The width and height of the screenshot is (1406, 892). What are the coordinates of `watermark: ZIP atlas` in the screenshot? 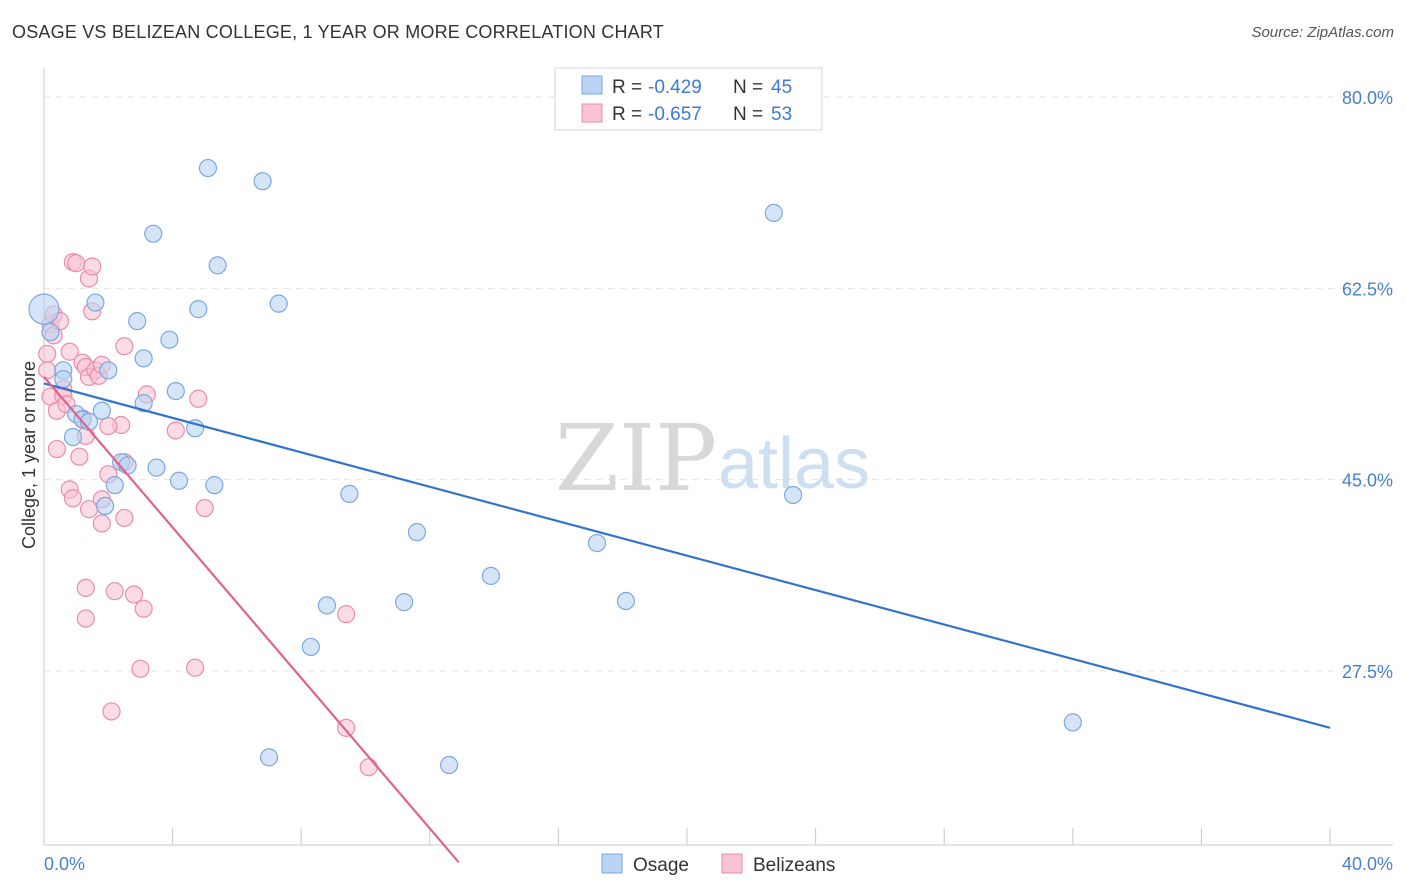 It's located at (712, 458).